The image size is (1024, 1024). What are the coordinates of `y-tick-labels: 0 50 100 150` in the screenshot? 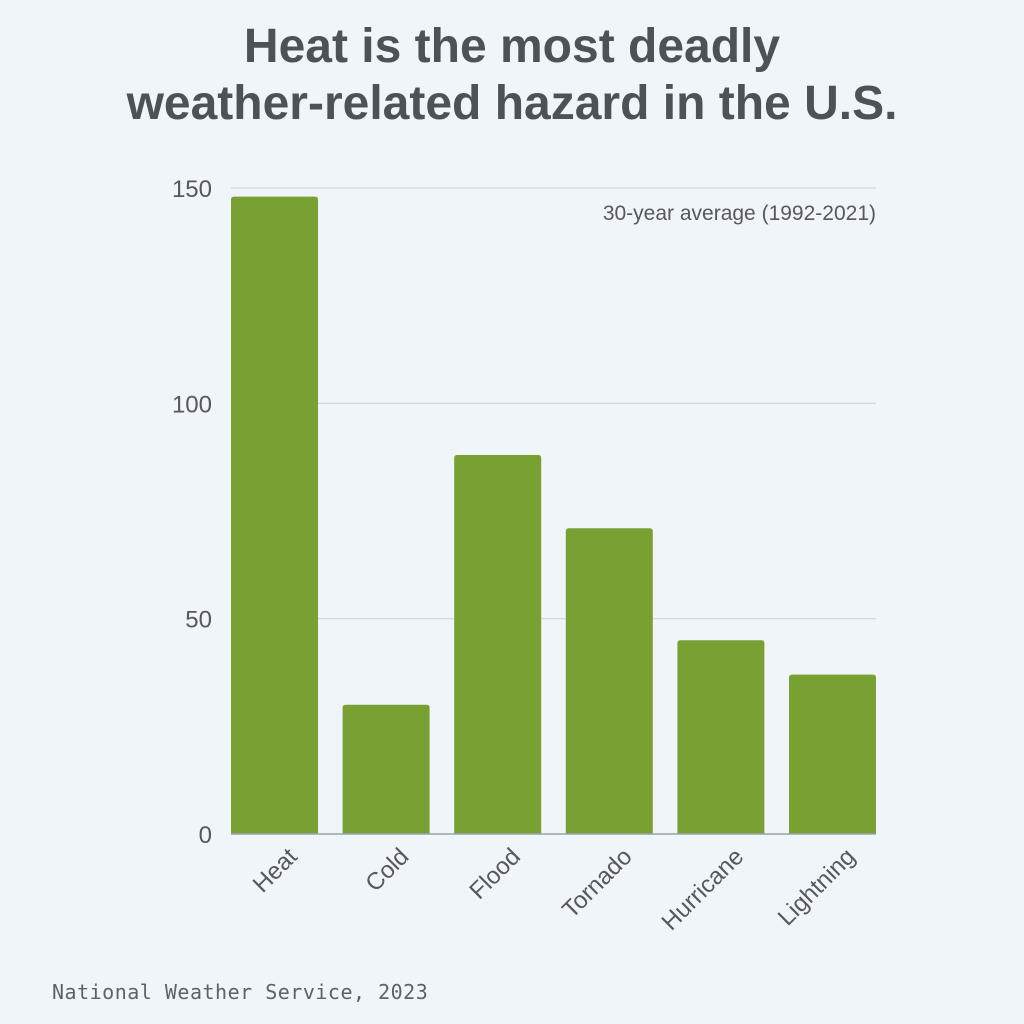 It's located at (192, 512).